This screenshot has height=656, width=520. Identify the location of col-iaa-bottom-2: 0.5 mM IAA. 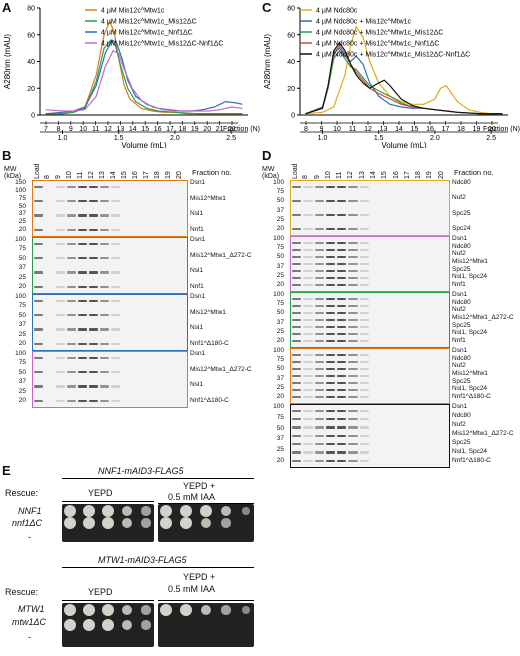
(192, 589).